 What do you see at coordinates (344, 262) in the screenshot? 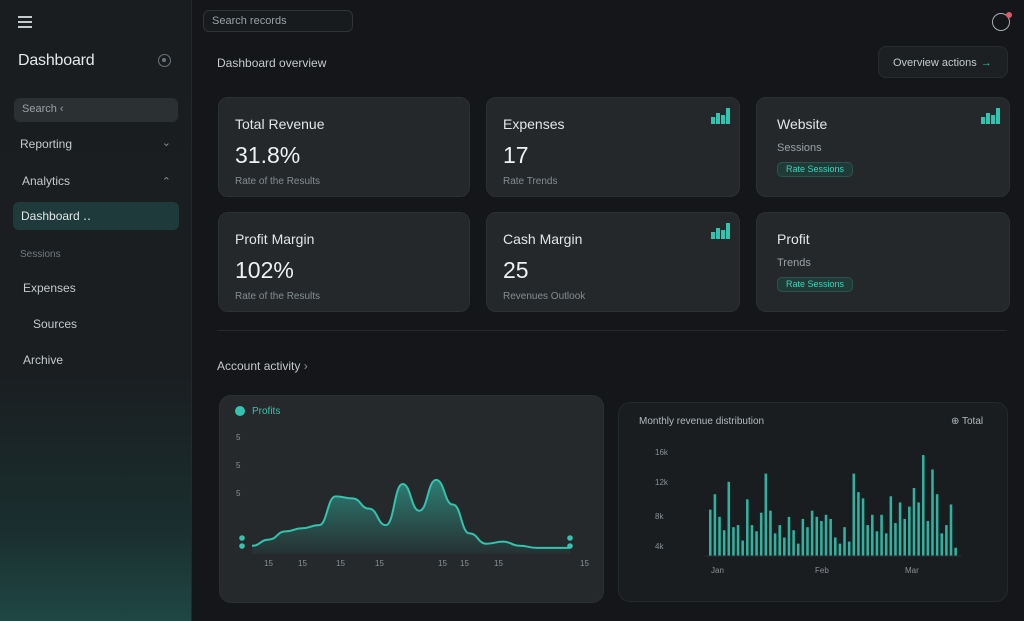
I see `kpi-card-profit-margin: Profit Margin 102% Rate of the Results` at bounding box center [344, 262].